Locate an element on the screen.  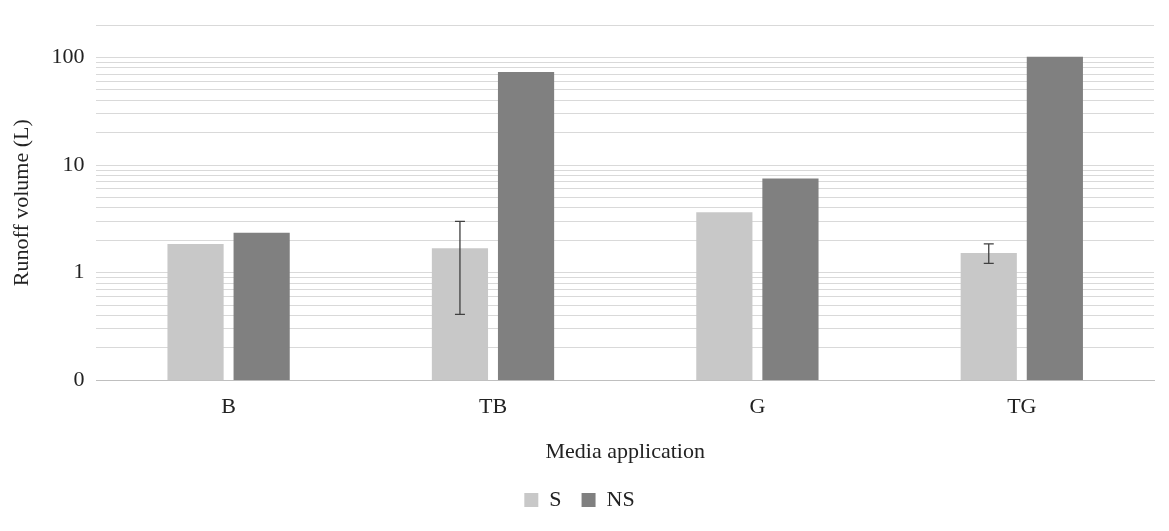
x-axis-title: Media application is located at coordinates (625, 450).